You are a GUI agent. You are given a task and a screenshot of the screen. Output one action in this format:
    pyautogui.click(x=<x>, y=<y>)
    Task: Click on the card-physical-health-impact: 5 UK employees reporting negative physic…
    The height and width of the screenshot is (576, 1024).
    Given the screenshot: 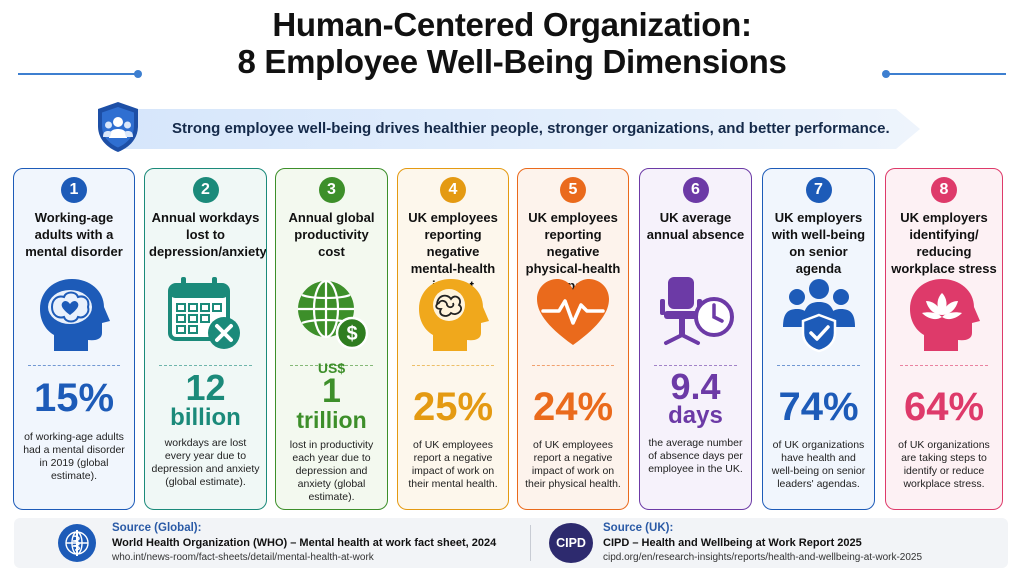 What is the action you would take?
    pyautogui.click(x=573, y=339)
    